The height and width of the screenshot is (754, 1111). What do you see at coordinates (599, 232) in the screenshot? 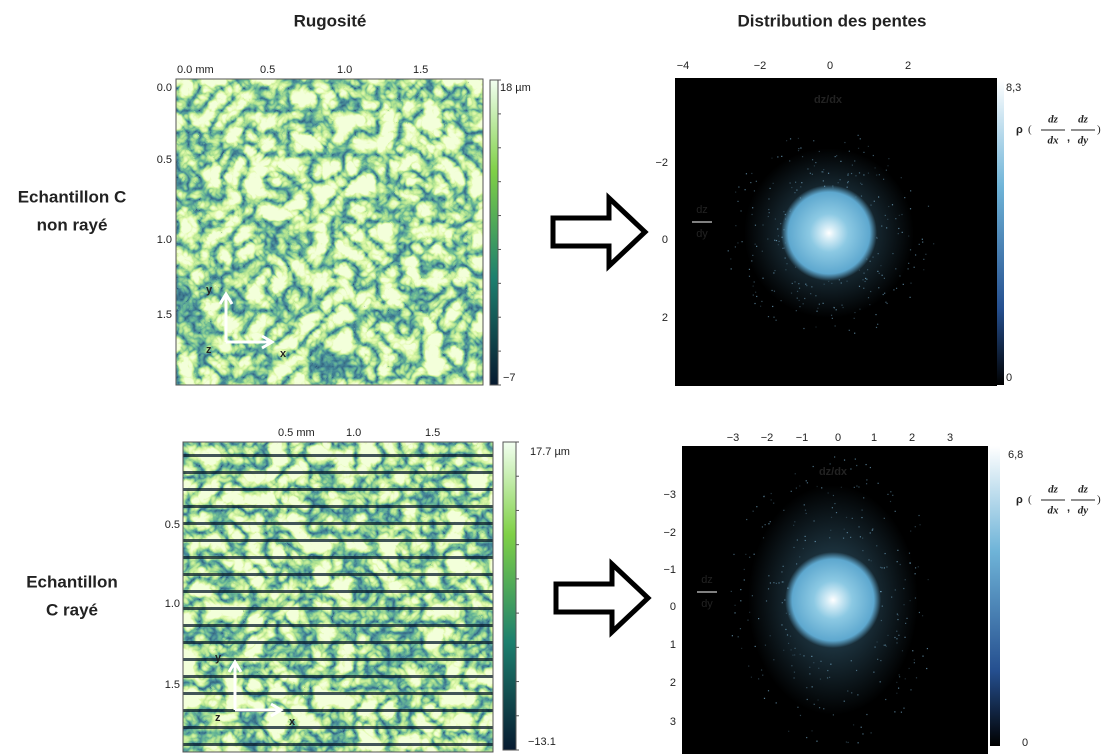
I see `transform-arrow` at bounding box center [599, 232].